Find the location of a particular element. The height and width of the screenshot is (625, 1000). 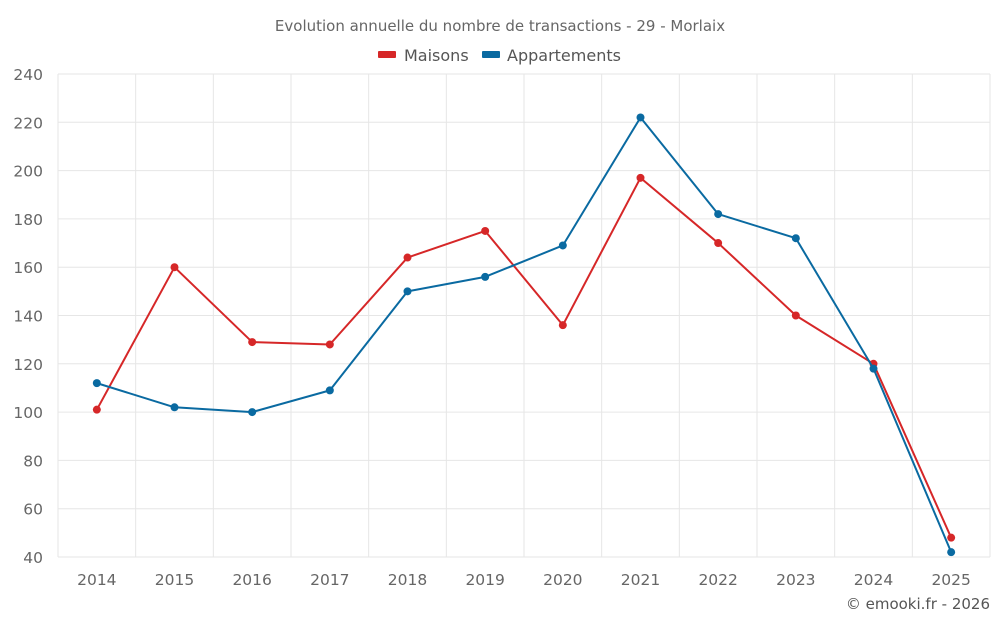

x-tick-label: 2017 is located at coordinates (329, 580).